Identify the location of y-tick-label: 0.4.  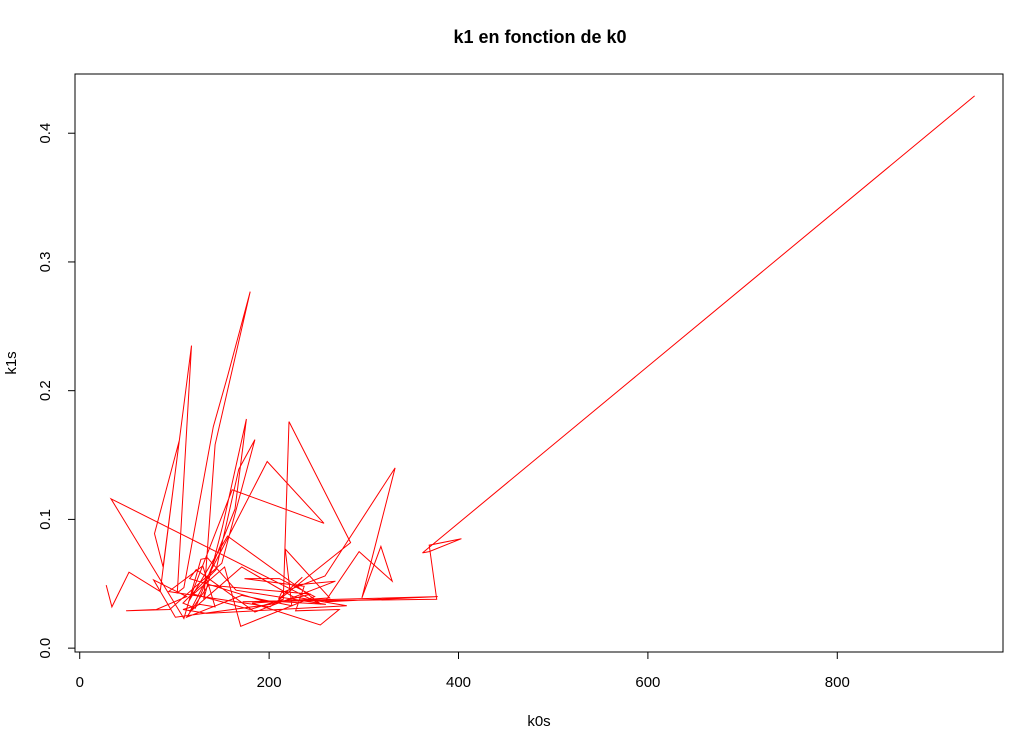
(45, 133).